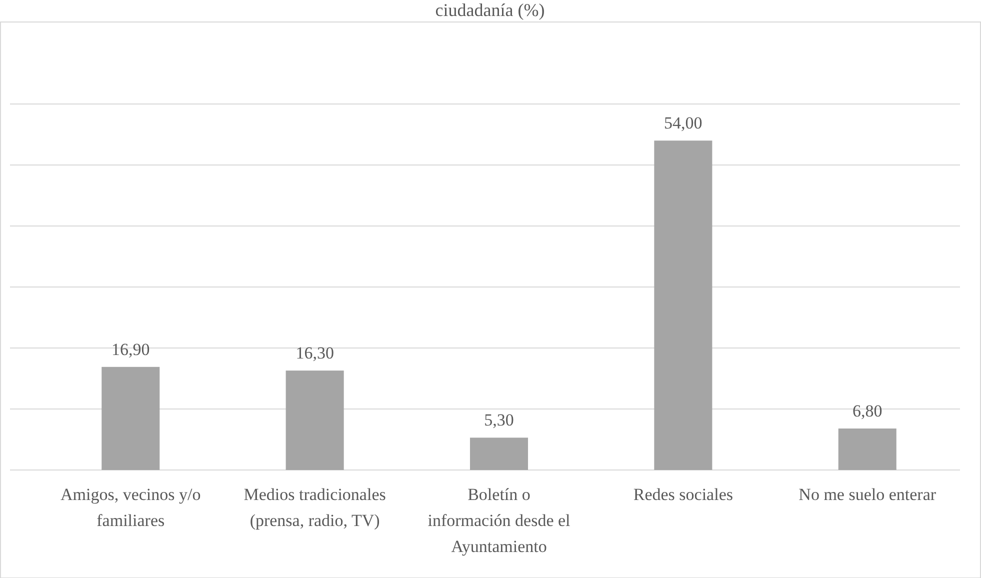 The width and height of the screenshot is (981, 578). I want to click on x-tick-label: Amigos, vecinos y/o familiares, so click(130, 507).